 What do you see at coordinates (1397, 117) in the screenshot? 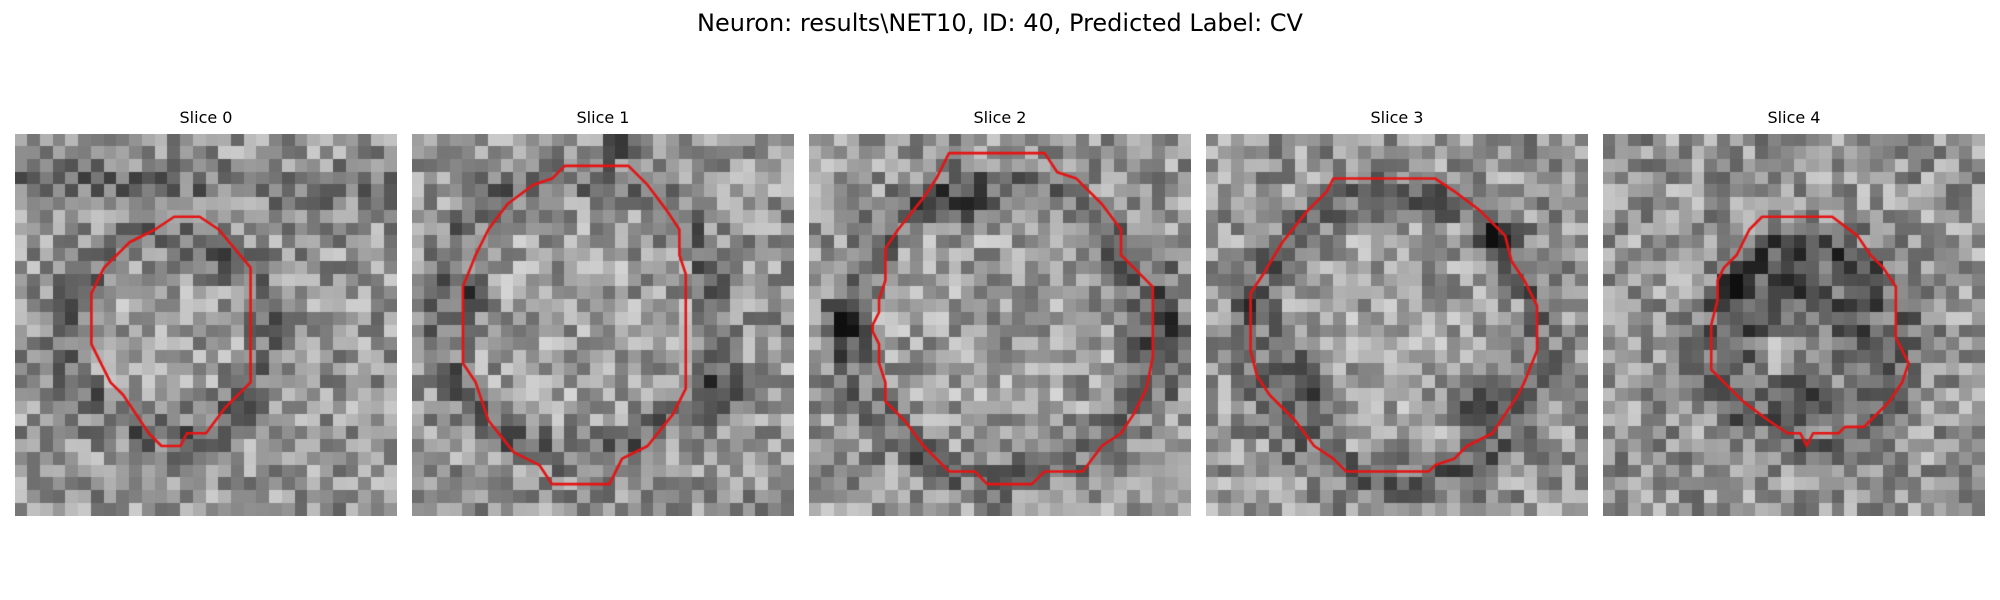
I see `slice-title: Slice 3` at bounding box center [1397, 117].